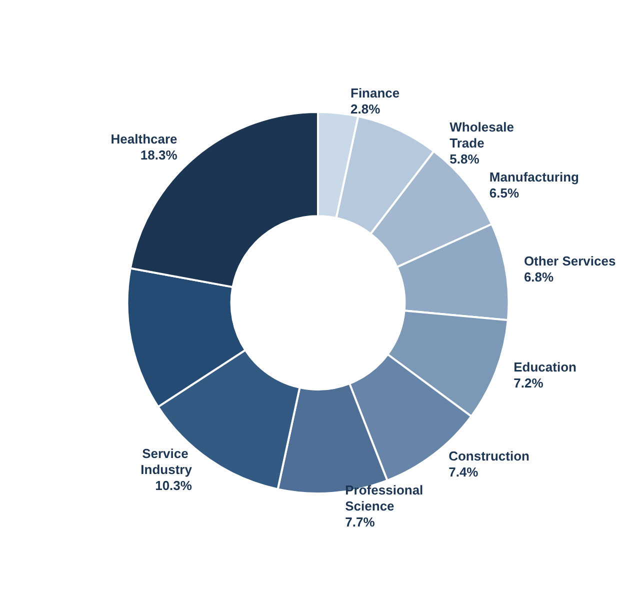 The height and width of the screenshot is (595, 637). What do you see at coordinates (489, 456) in the screenshot?
I see `slice-label: Construction` at bounding box center [489, 456].